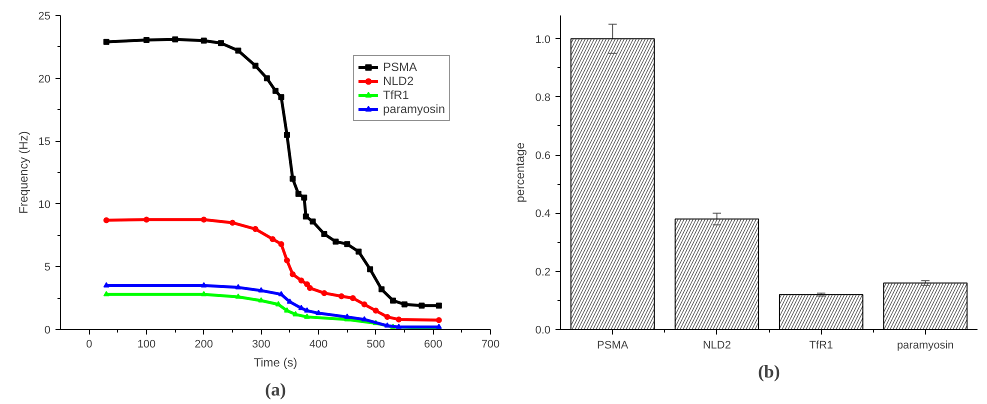 The width and height of the screenshot is (987, 404). What do you see at coordinates (276, 363) in the screenshot?
I see `x-axis-title: Time (s)` at bounding box center [276, 363].